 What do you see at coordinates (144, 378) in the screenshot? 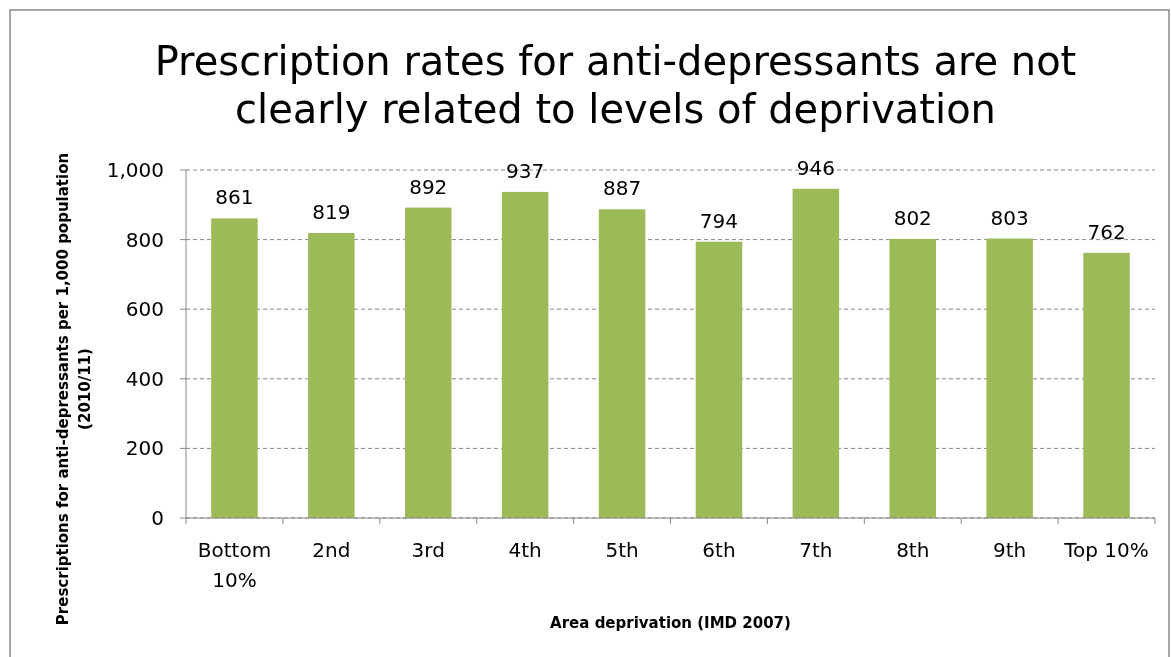
I see `y-tick-label: 400` at bounding box center [144, 378].